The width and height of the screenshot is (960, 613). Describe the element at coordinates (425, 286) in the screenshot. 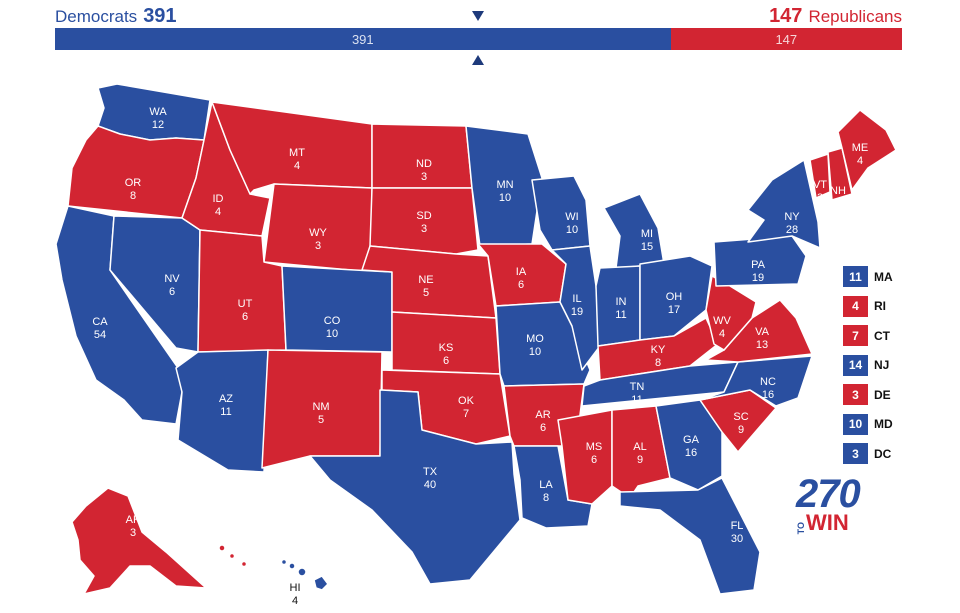

I see `state-label-ne: NE 5` at that location.